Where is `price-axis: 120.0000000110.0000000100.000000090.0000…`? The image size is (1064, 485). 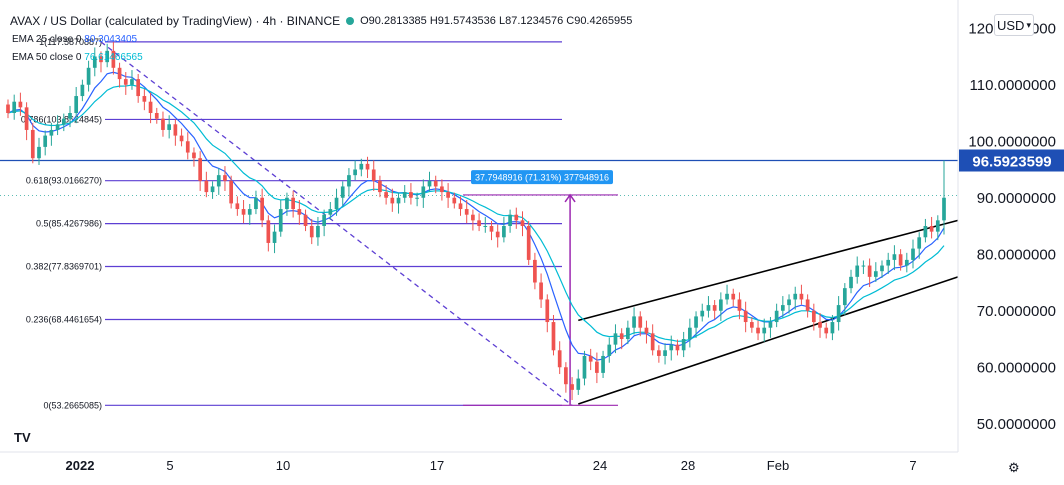 price-axis: 120.0000000110.0000000100.000000090.0000… is located at coordinates (1010, 240).